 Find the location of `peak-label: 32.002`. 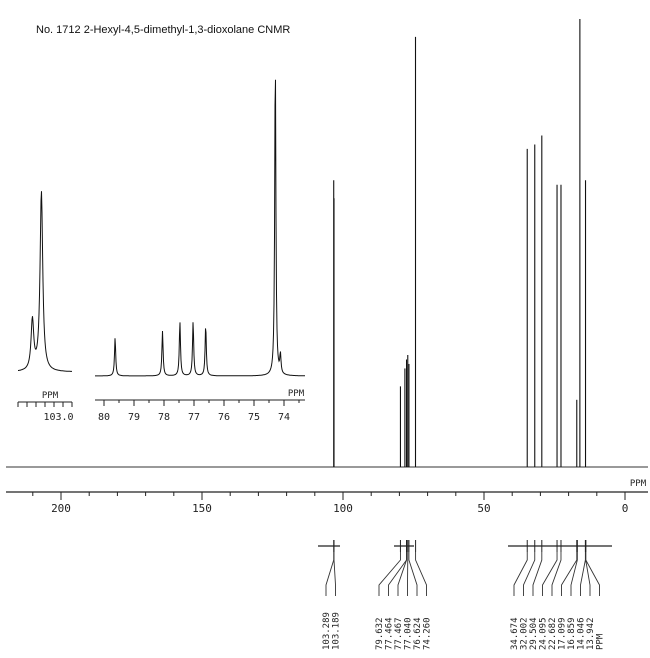

peak-label: 32.002 is located at coordinates (525, 633).